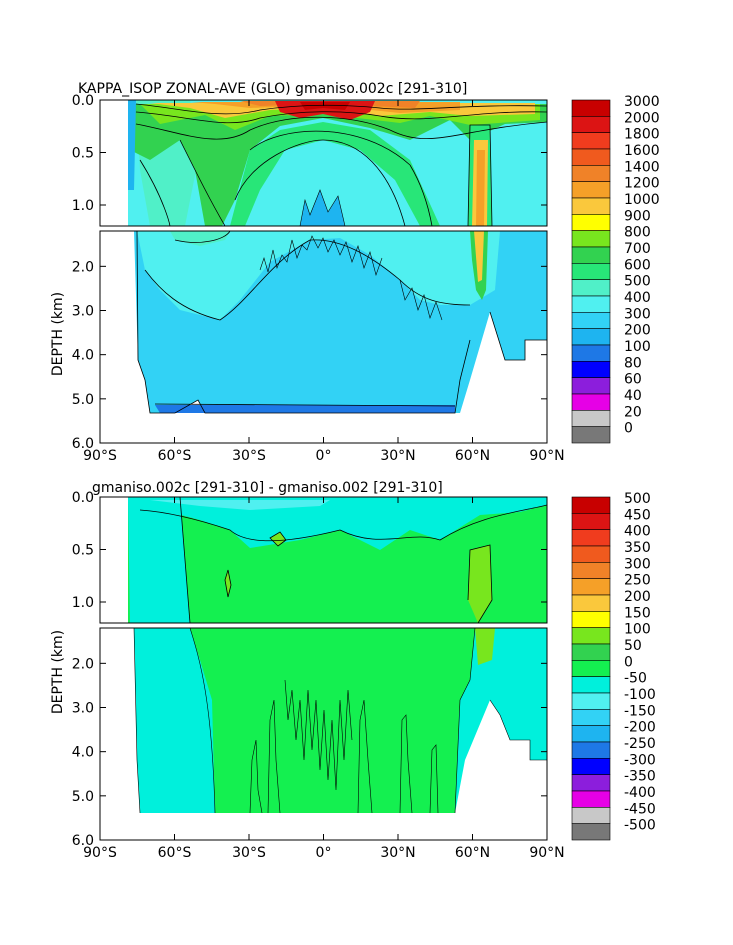 This screenshot has width=733, height=945. Describe the element at coordinates (83, 841) in the screenshot. I see `y-tick-label: 6.0` at that location.